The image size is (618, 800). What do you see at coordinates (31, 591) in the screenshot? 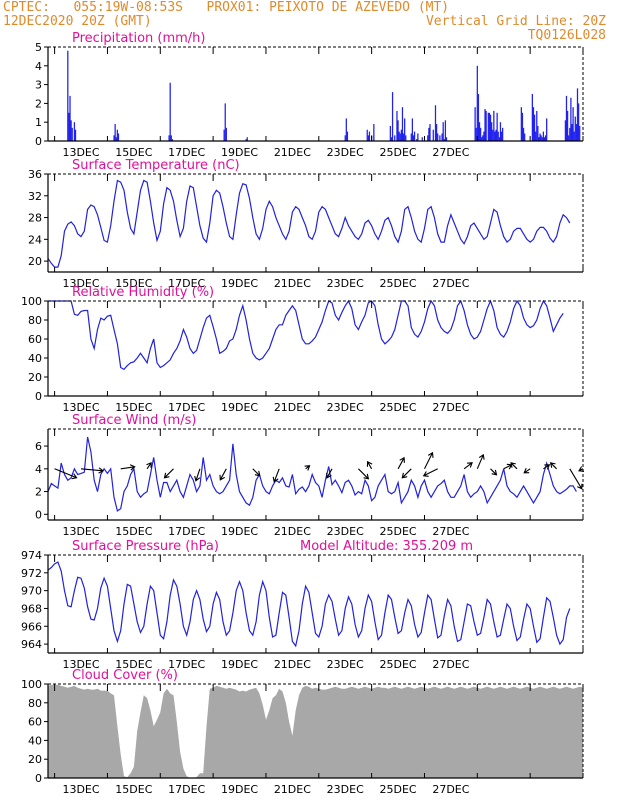
I see `y-tick-label: 970` at bounding box center [31, 591].